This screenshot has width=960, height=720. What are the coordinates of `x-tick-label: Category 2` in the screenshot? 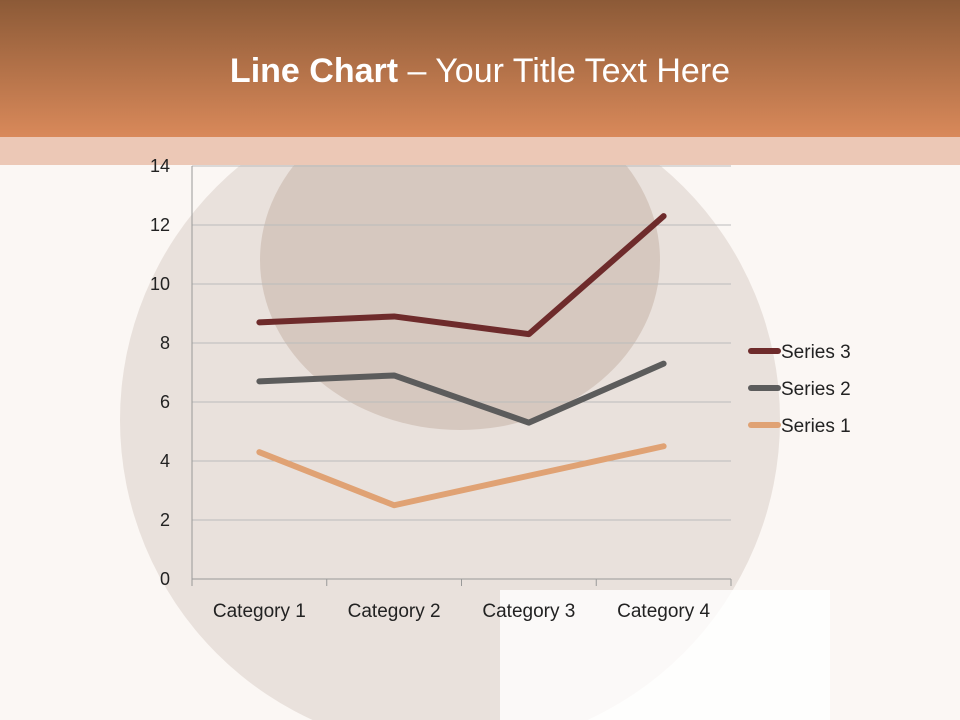 It's located at (394, 611).